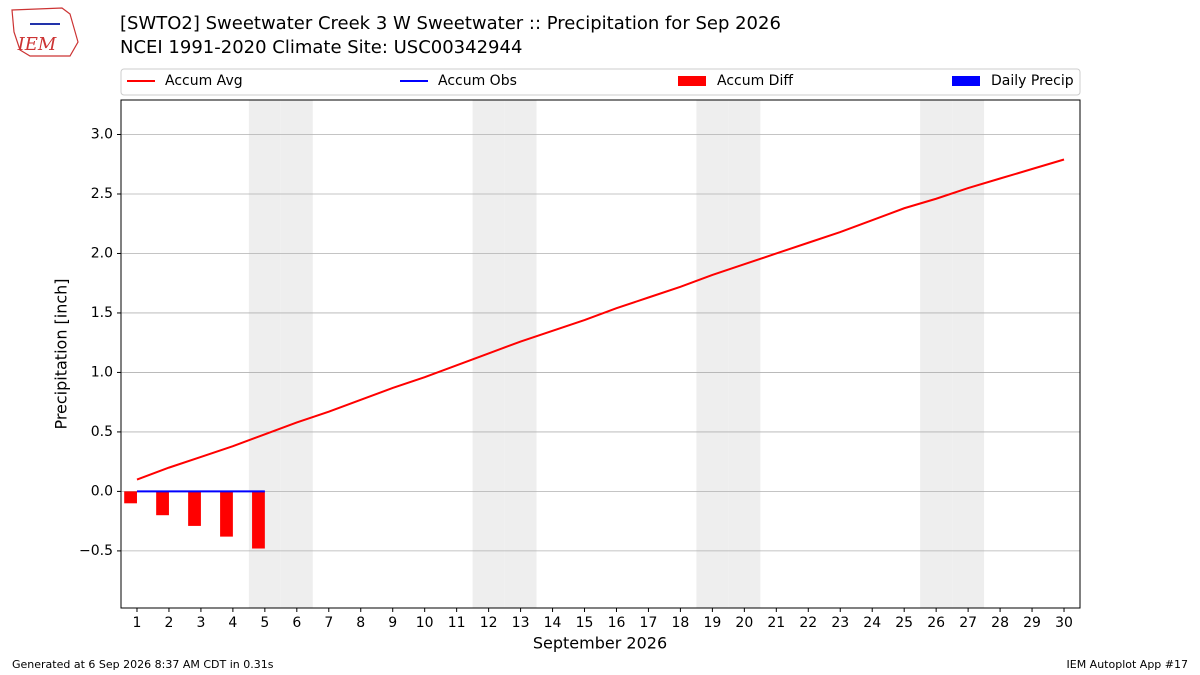 This screenshot has height=675, width=1200. I want to click on x-tick-label: 12, so click(489, 623).